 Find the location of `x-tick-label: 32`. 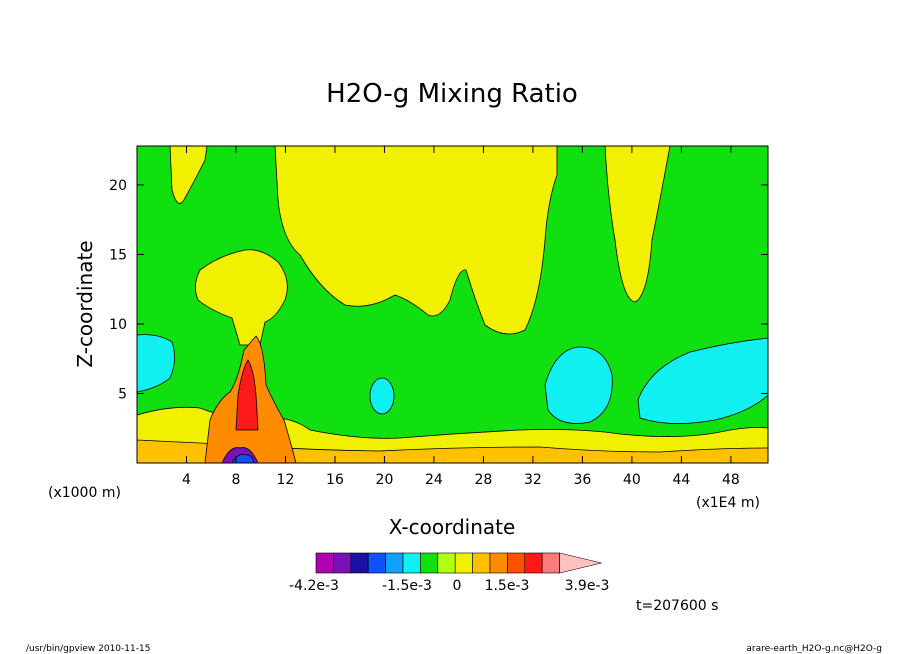

x-tick-label: 32 is located at coordinates (533, 480).